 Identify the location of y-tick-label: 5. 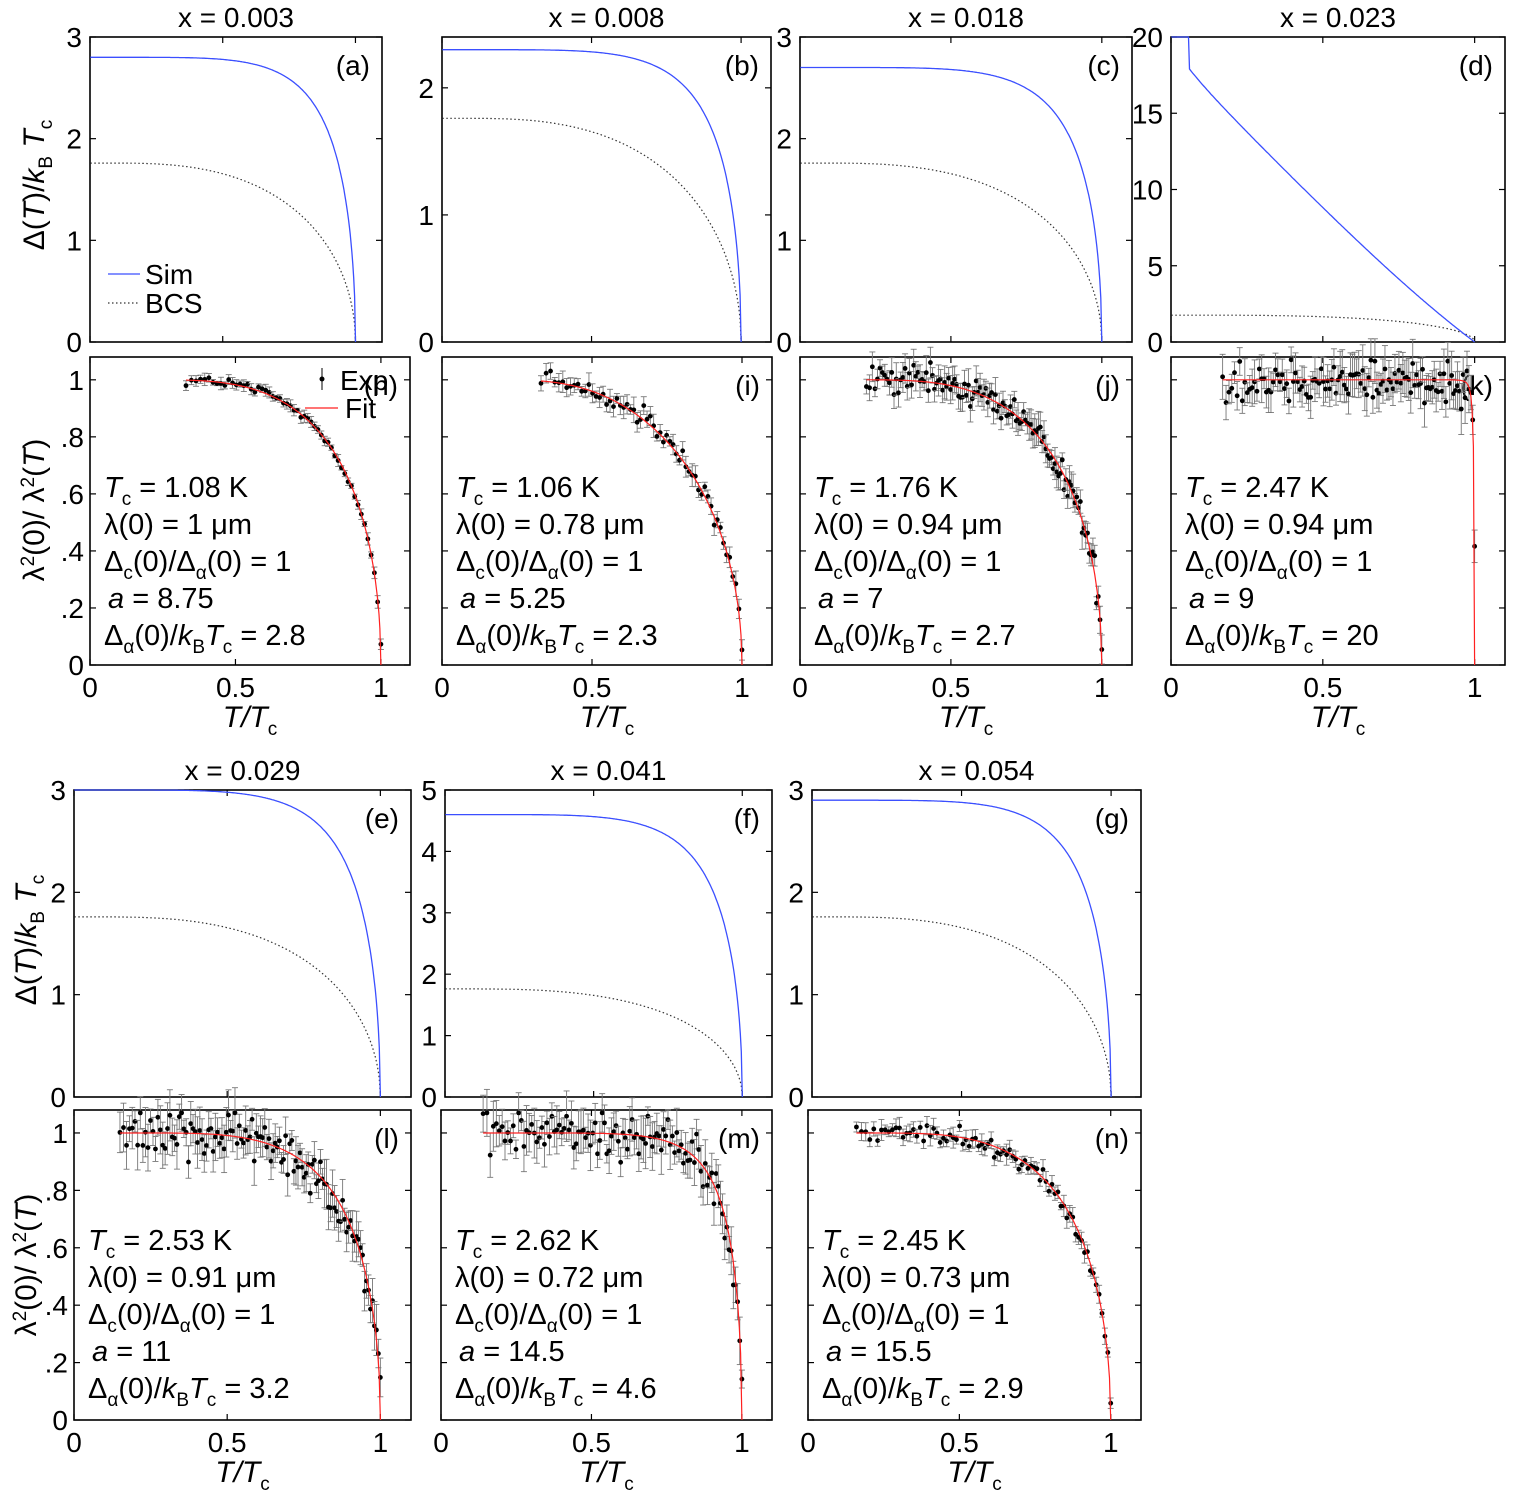
(429, 790).